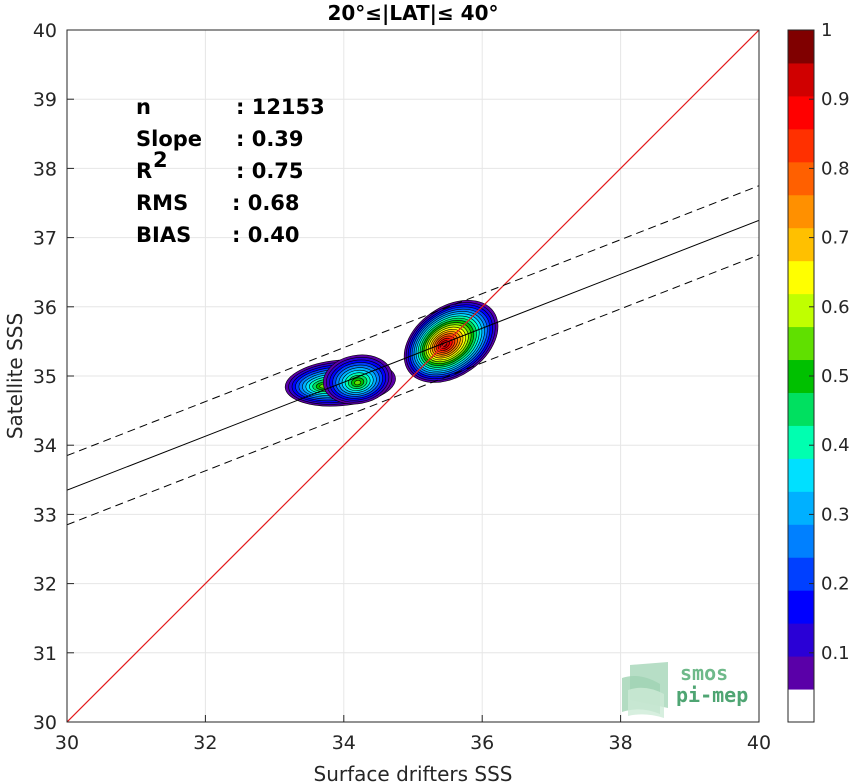 The width and height of the screenshot is (855, 784). I want to click on colorbar-tick-label: 0.2, so click(835, 584).